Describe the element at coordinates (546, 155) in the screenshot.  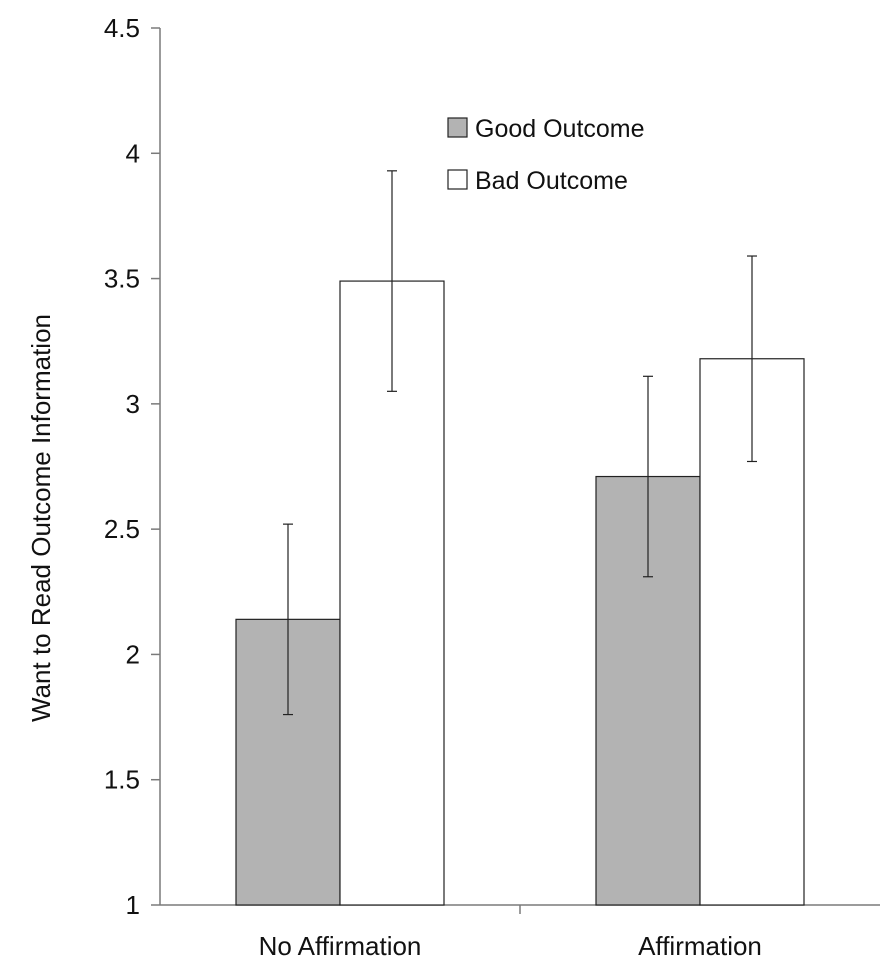
I see `legend: Good Outcome Bad Outcome` at that location.